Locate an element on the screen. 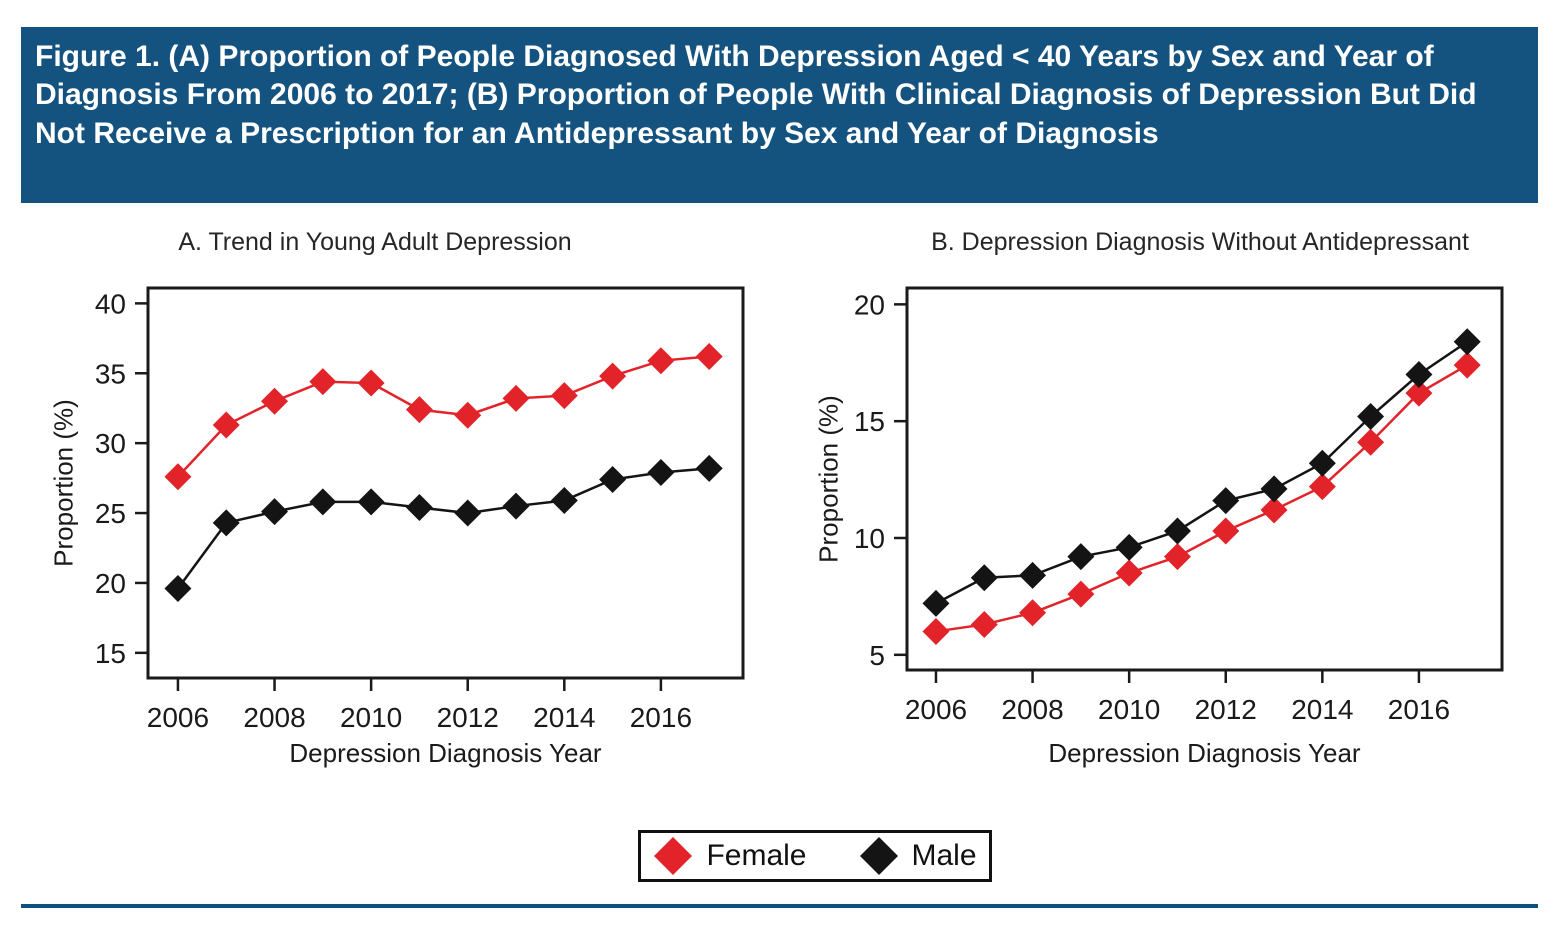 The width and height of the screenshot is (1559, 932). y-tick-label: 30 is located at coordinates (110, 443).